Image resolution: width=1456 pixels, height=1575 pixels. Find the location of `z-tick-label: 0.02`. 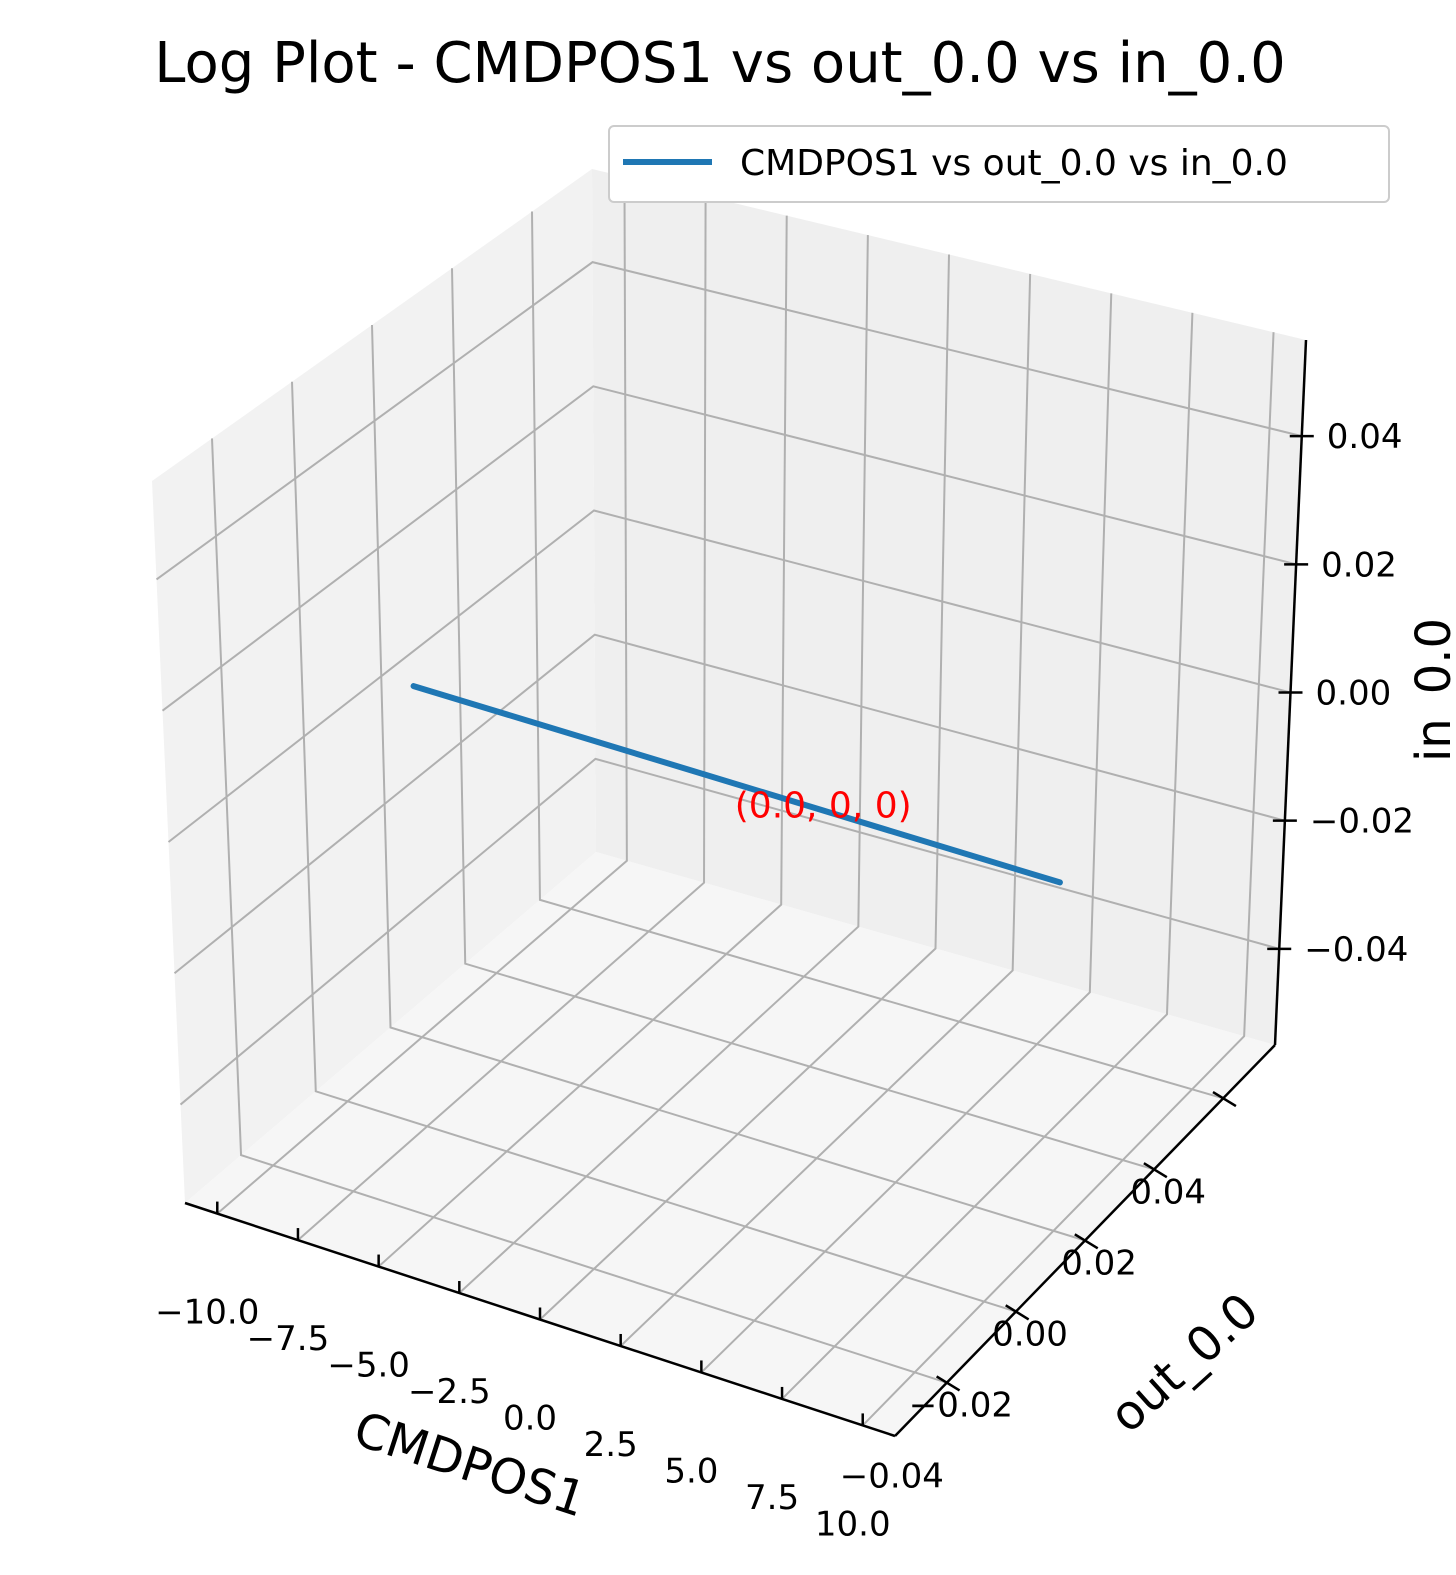

z-tick-label: 0.02 is located at coordinates (1359, 565).